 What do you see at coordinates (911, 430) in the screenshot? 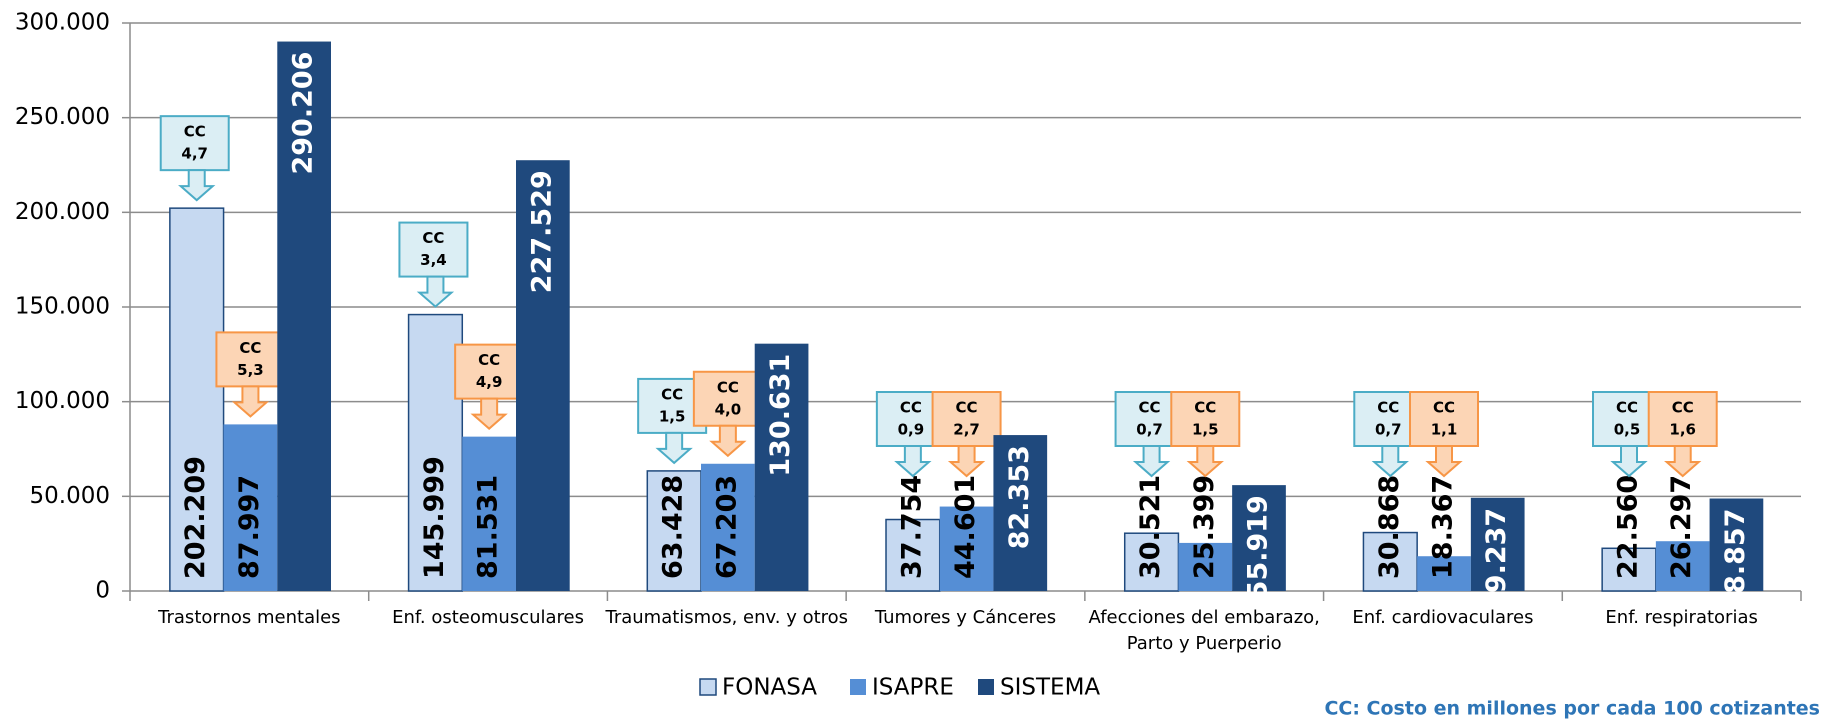
I see `callout-label: 0,9` at bounding box center [911, 430].